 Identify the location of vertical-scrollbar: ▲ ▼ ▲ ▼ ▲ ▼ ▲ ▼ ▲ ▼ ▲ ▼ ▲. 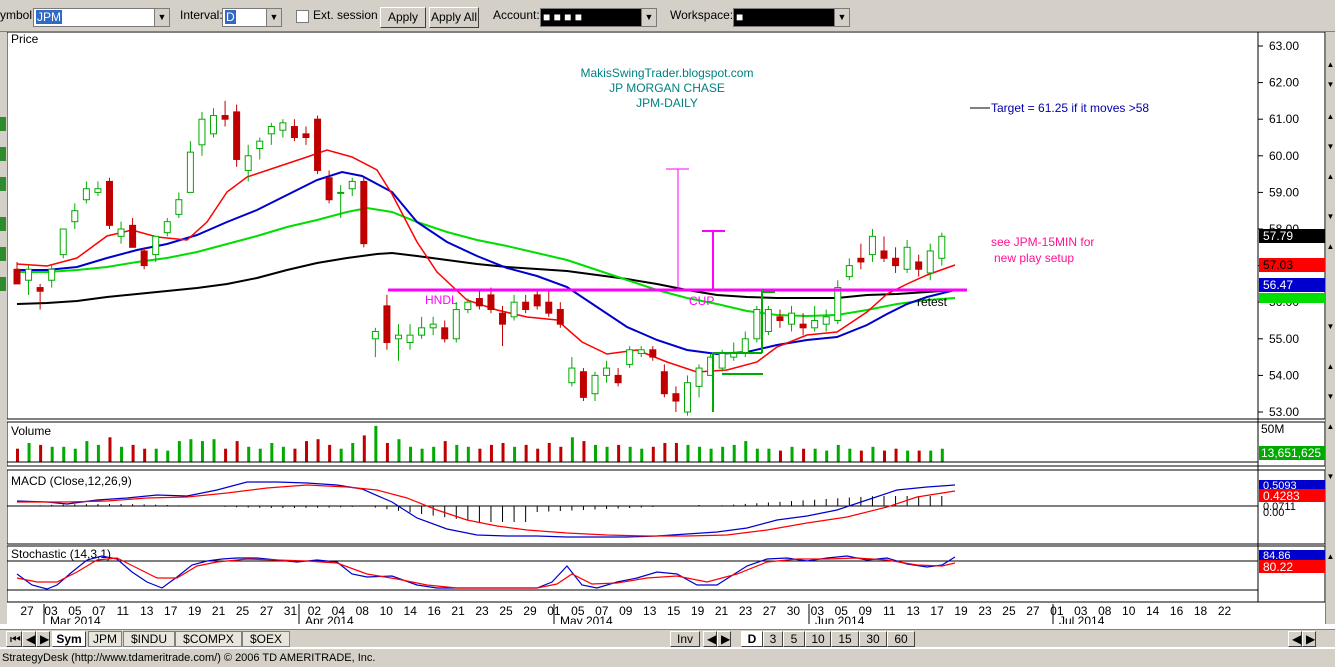
(1330, 328).